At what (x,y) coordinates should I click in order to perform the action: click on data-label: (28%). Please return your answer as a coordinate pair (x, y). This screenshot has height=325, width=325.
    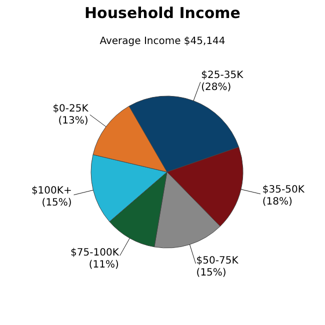
    Looking at the image, I should click on (216, 88).